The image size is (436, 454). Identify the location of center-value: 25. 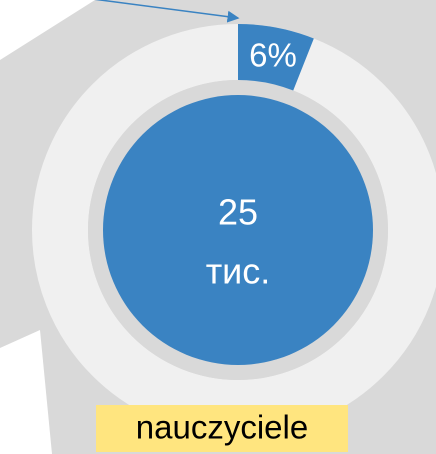
(238, 212).